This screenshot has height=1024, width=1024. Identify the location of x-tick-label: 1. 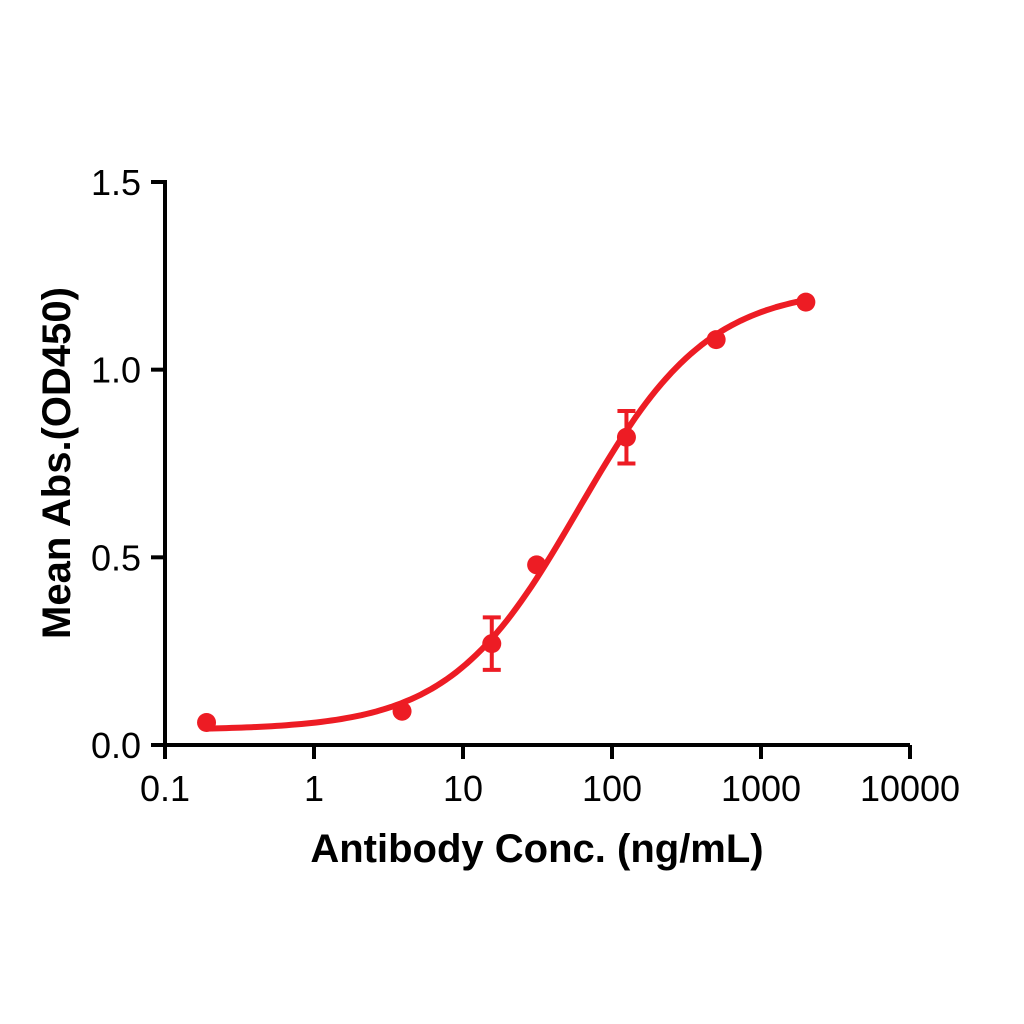
(314, 788).